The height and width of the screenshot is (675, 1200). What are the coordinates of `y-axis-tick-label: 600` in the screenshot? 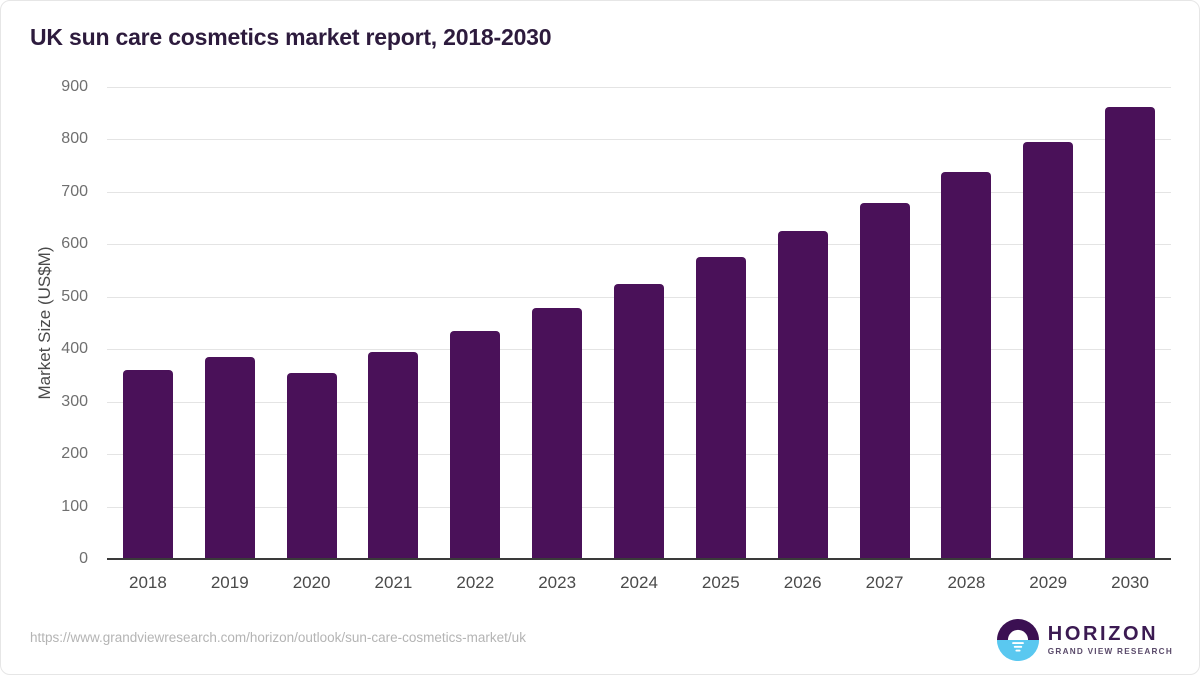 It's located at (74, 244).